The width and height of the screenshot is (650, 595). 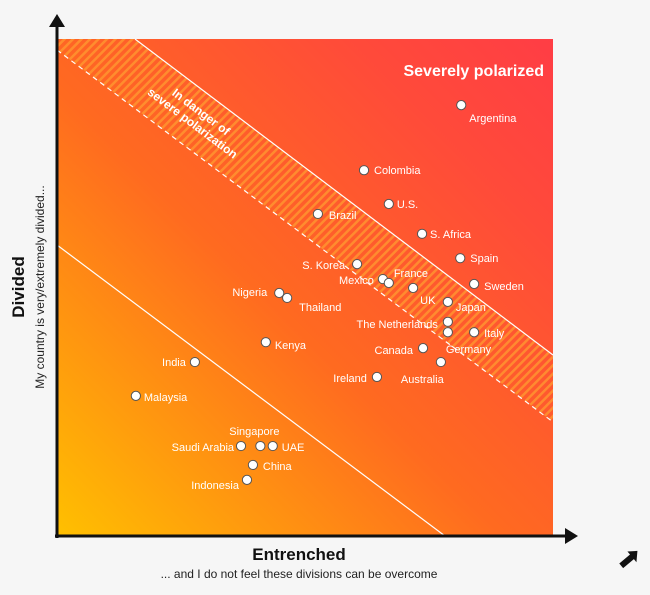 What do you see at coordinates (494, 334) in the screenshot?
I see `point-label: Italy` at bounding box center [494, 334].